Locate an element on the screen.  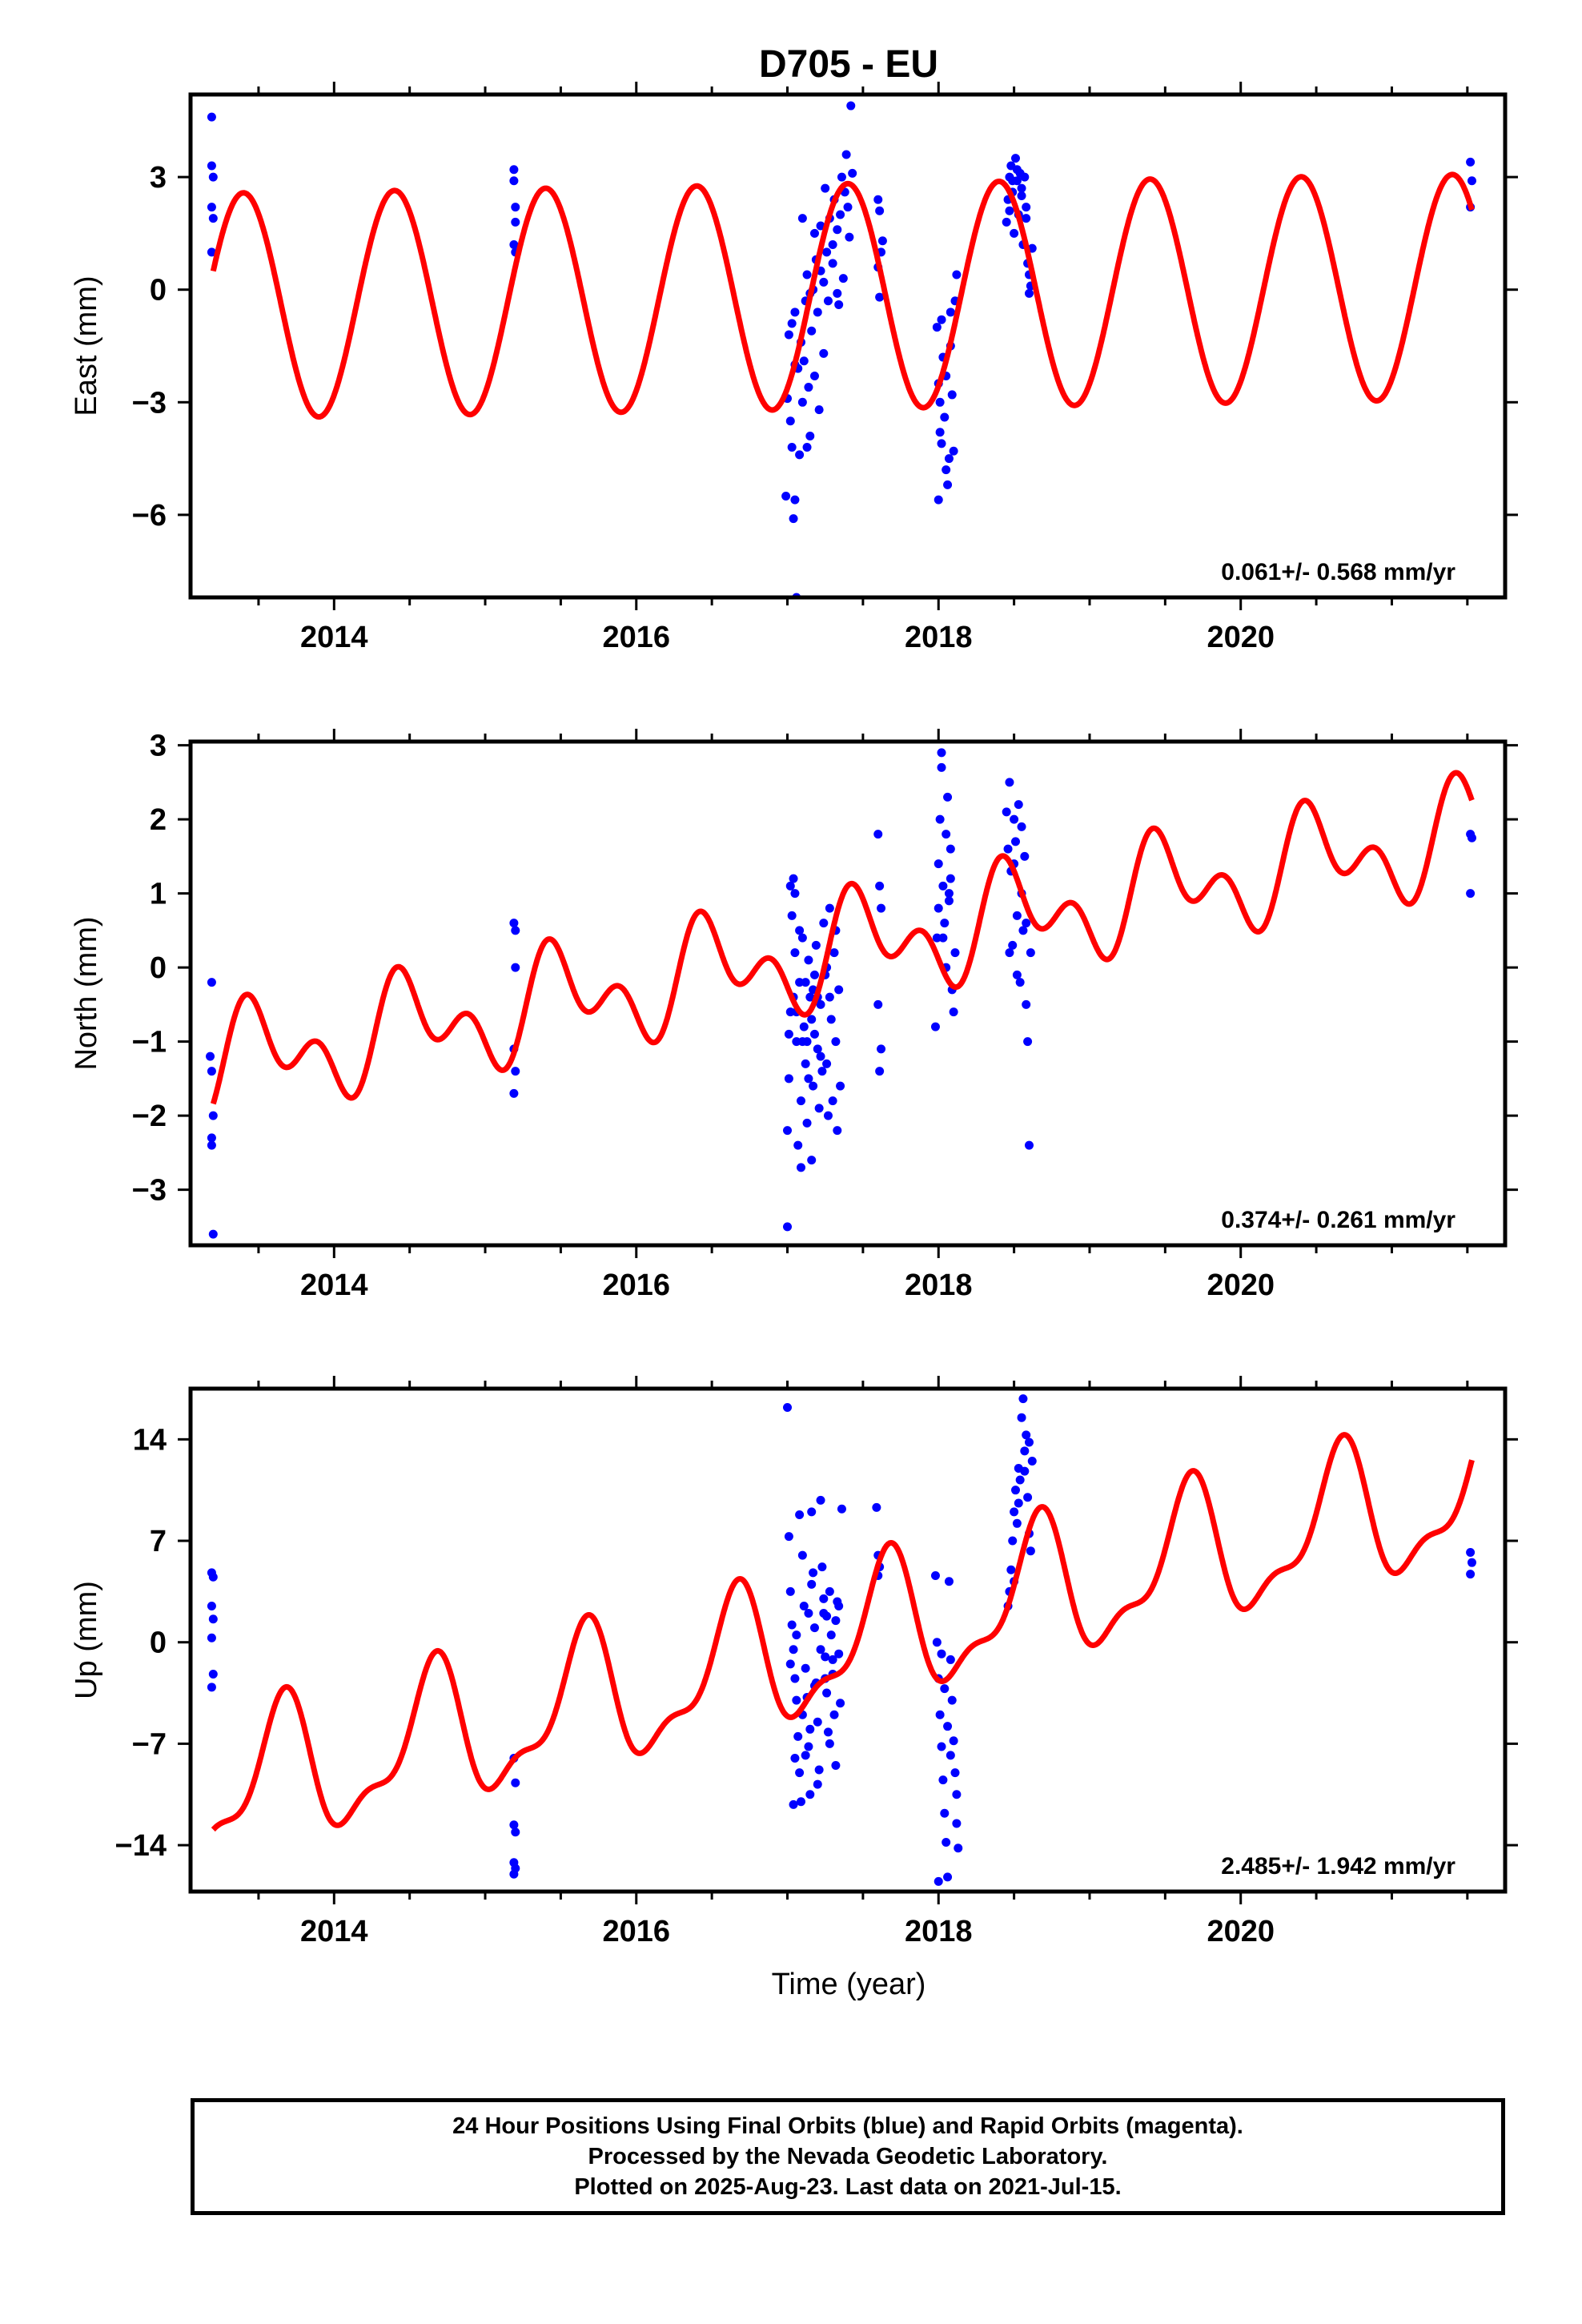
rate-label: 0.061+/- 0.568 mm/yr is located at coordinates (1338, 572).